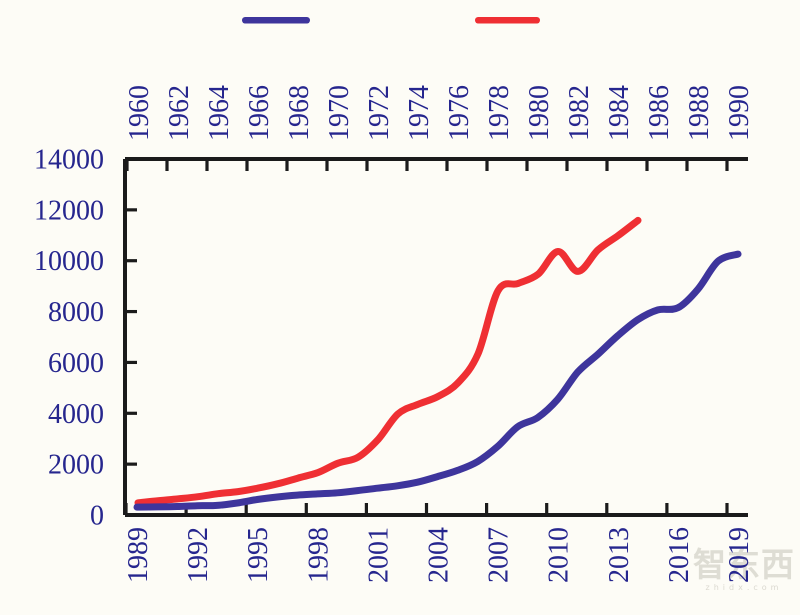 The height and width of the screenshot is (615, 800). I want to click on bottom-axis-label: 2010, so click(559, 555).